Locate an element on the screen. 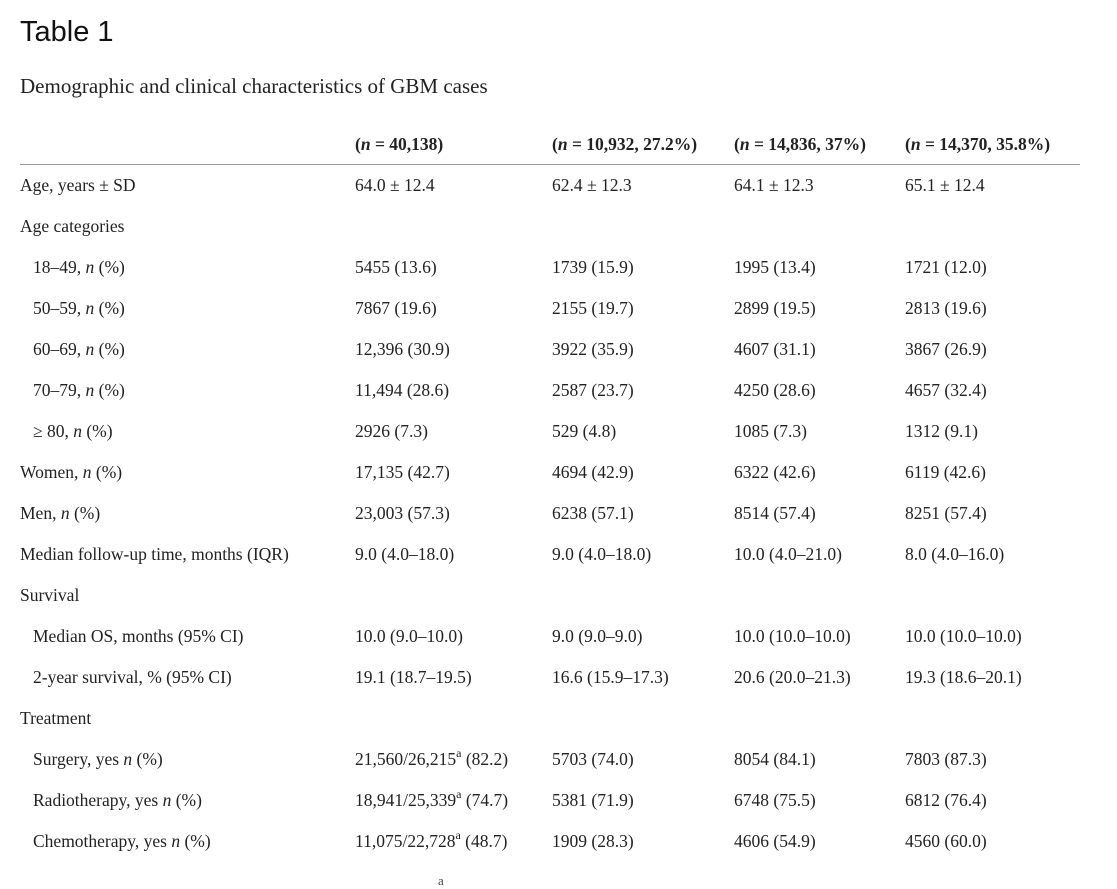 This screenshot has height=889, width=1117. header-cell: (n = 40,138) is located at coordinates (453, 144).